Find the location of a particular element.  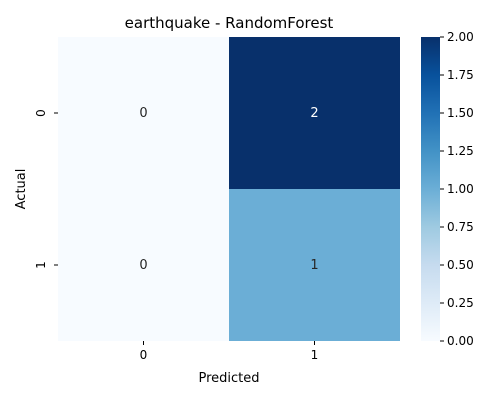

cell-annotation-1-1: 1 is located at coordinates (314, 265).